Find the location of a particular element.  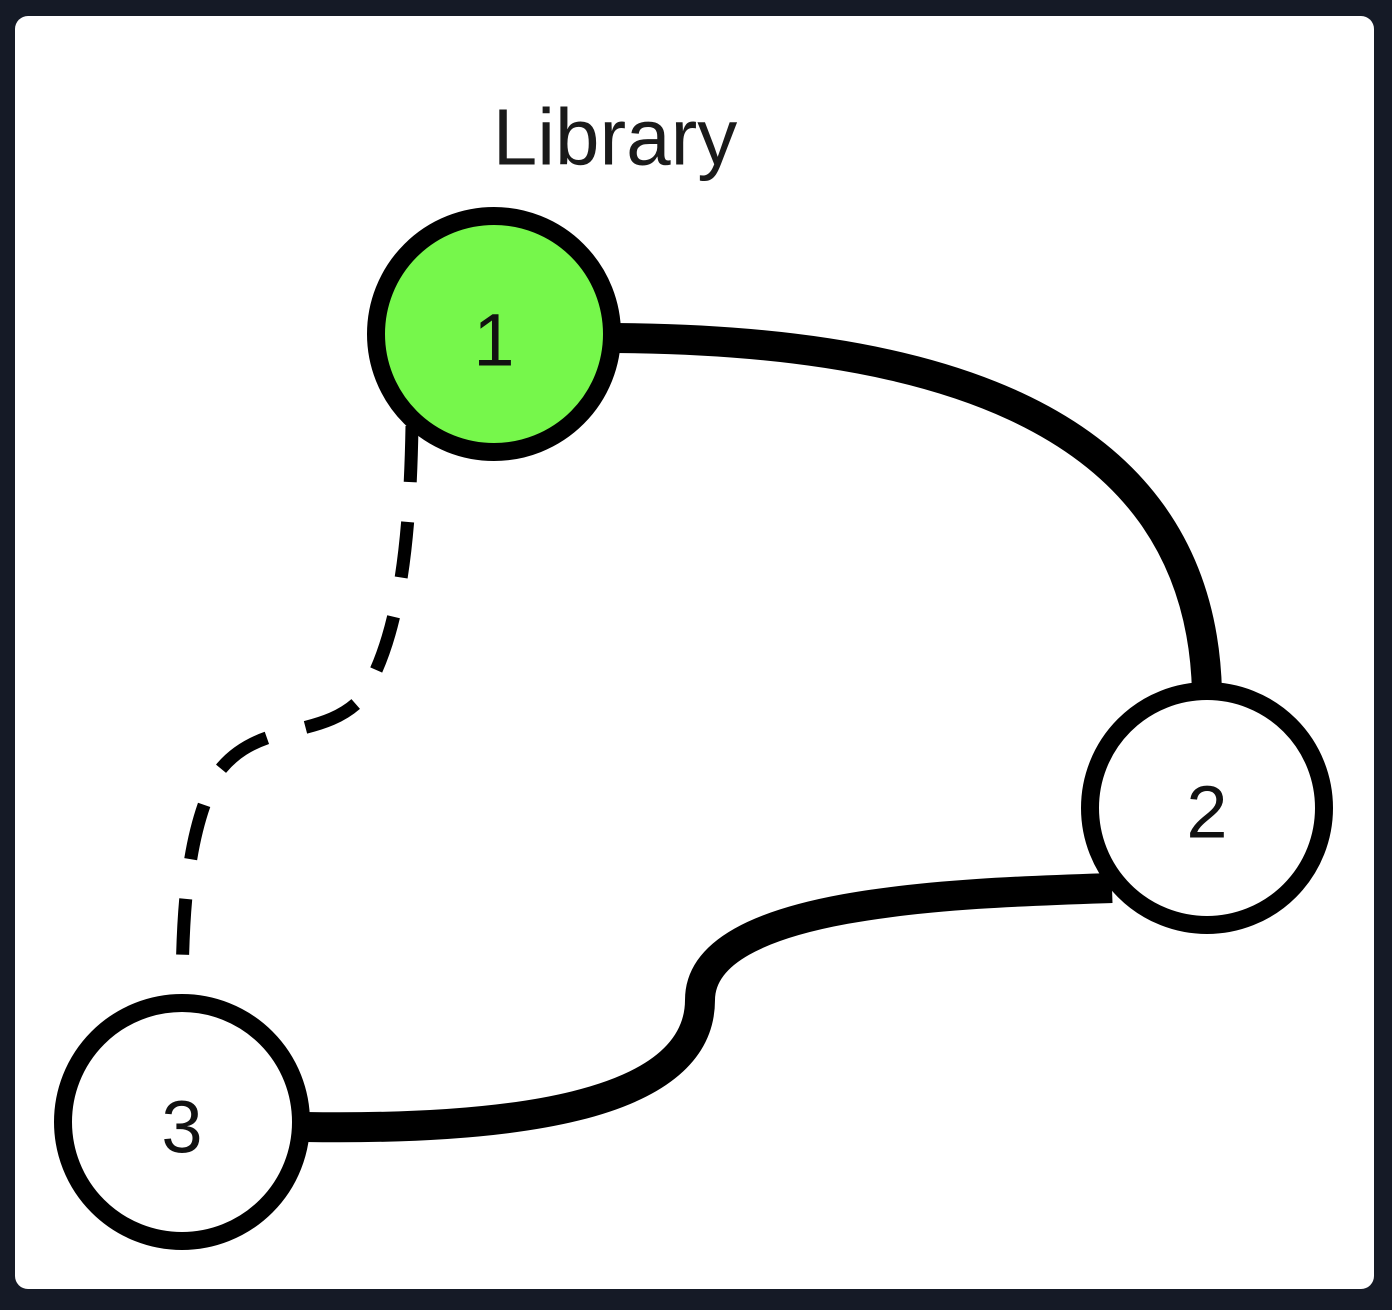

library-label: Library is located at coordinates (615, 137).